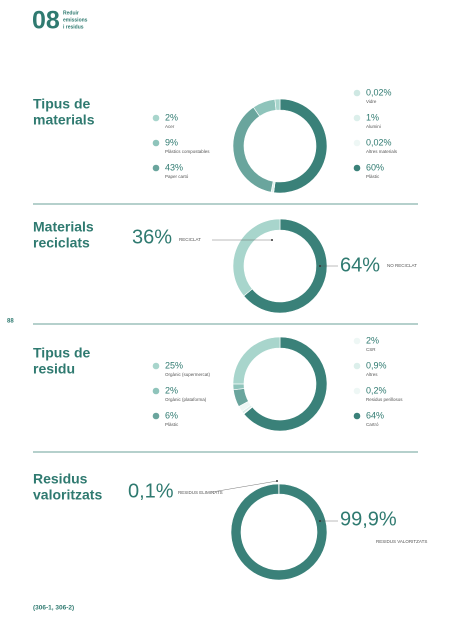  What do you see at coordinates (402, 265) in the screenshot?
I see `callout-label: NO RECICLAT` at bounding box center [402, 265].